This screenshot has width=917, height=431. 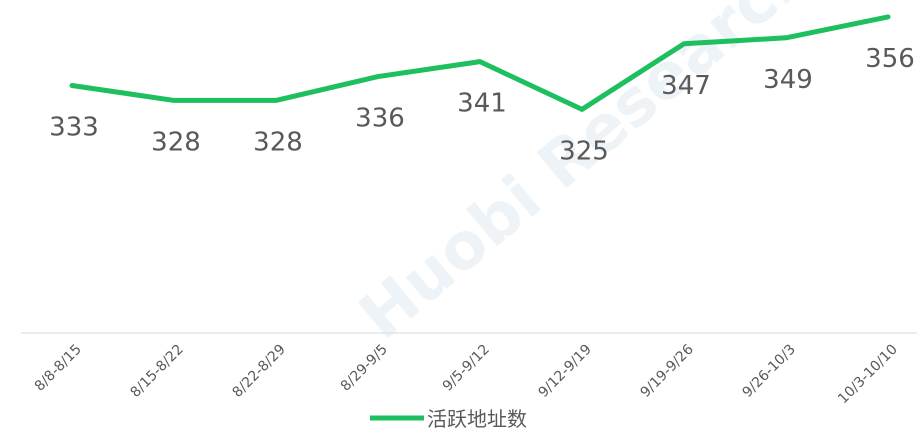 I want to click on data-label: 341, so click(x=482, y=104).